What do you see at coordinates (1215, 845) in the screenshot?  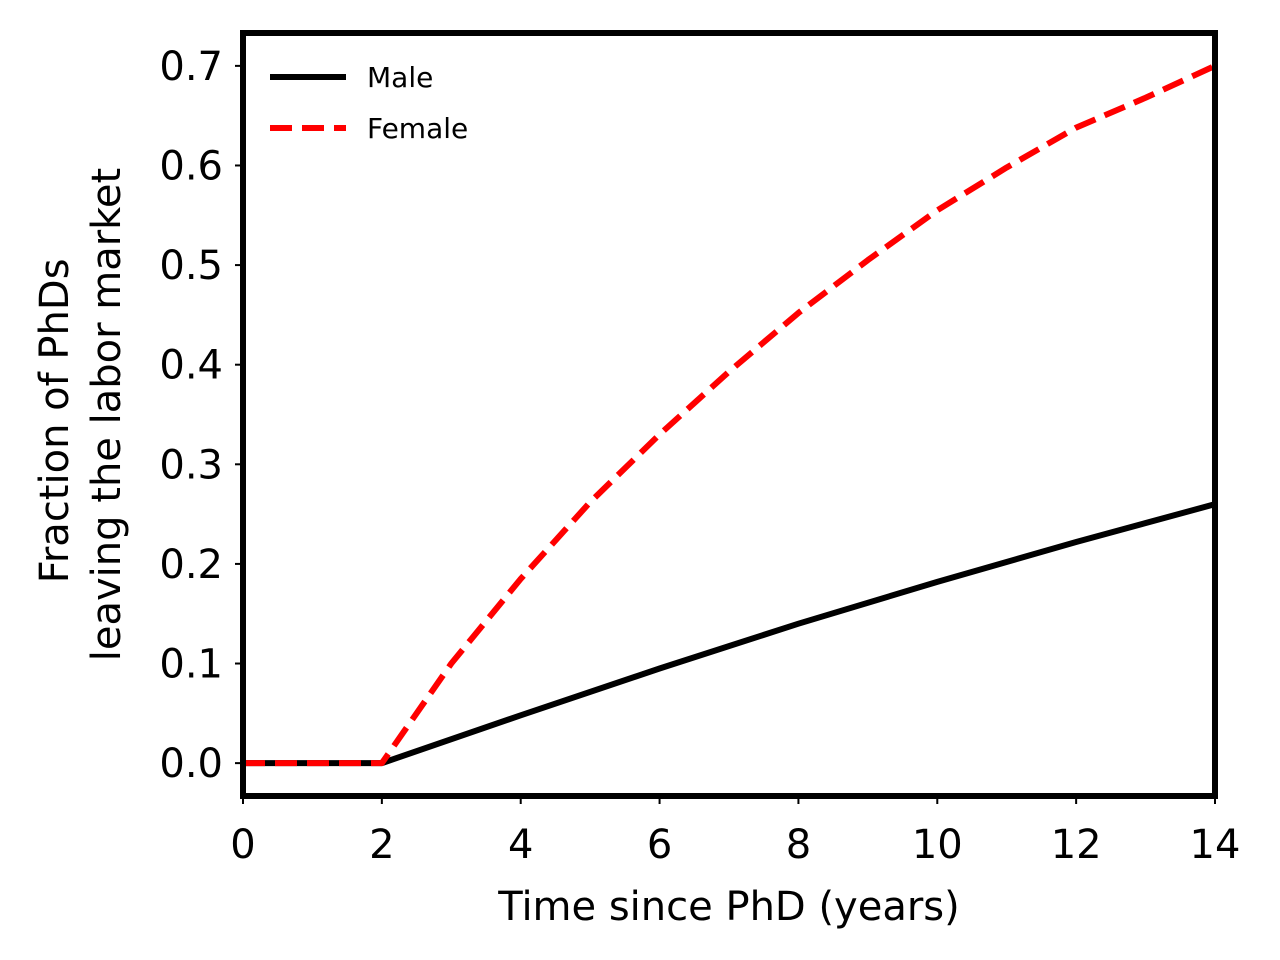 I see `x-tick-label: 14` at bounding box center [1215, 845].